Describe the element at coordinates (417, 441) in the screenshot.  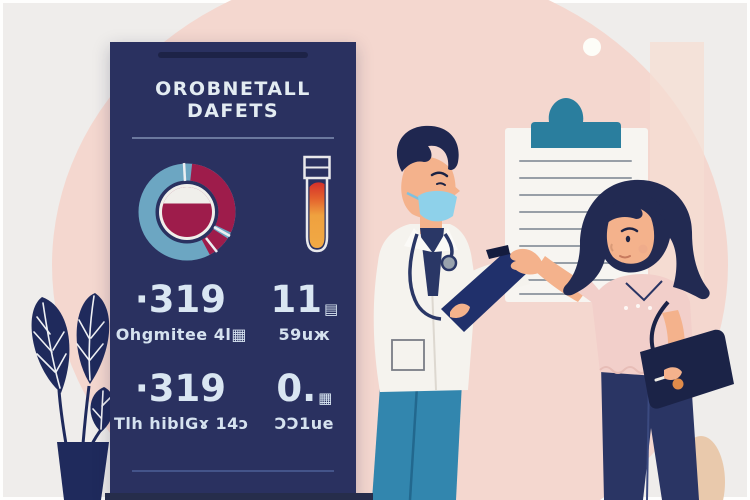
I see `doctor-scrub-pants` at that location.